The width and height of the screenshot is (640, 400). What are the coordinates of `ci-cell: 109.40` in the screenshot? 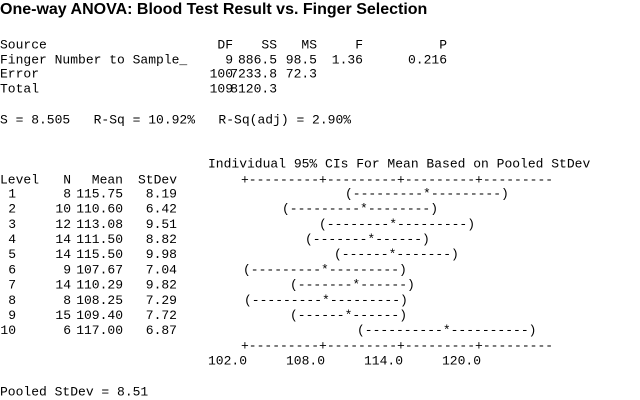 It's located at (99, 315).